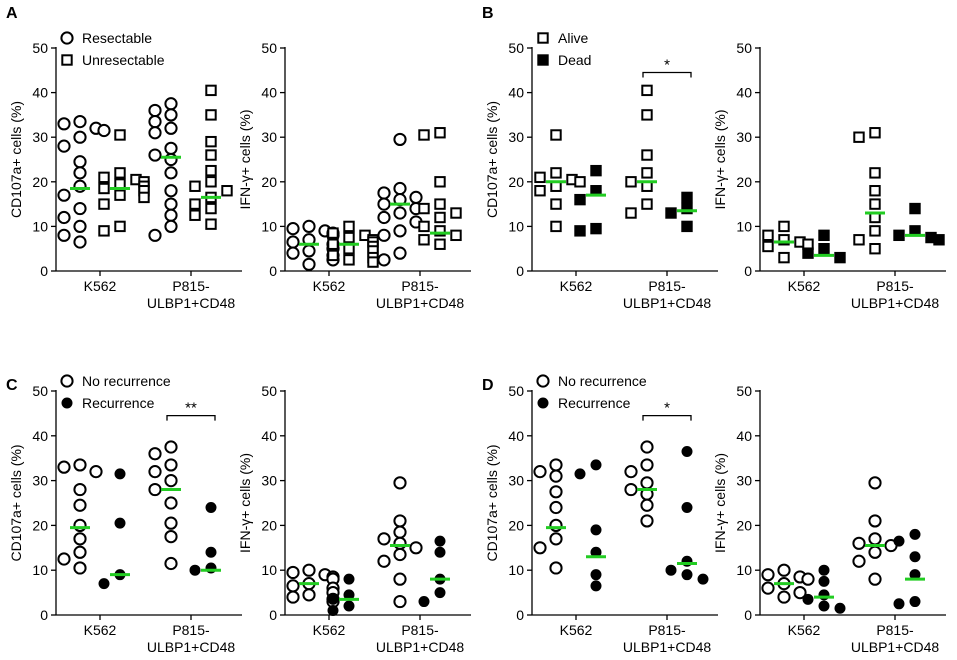  I want to click on panel-label-d: D, so click(488, 385).